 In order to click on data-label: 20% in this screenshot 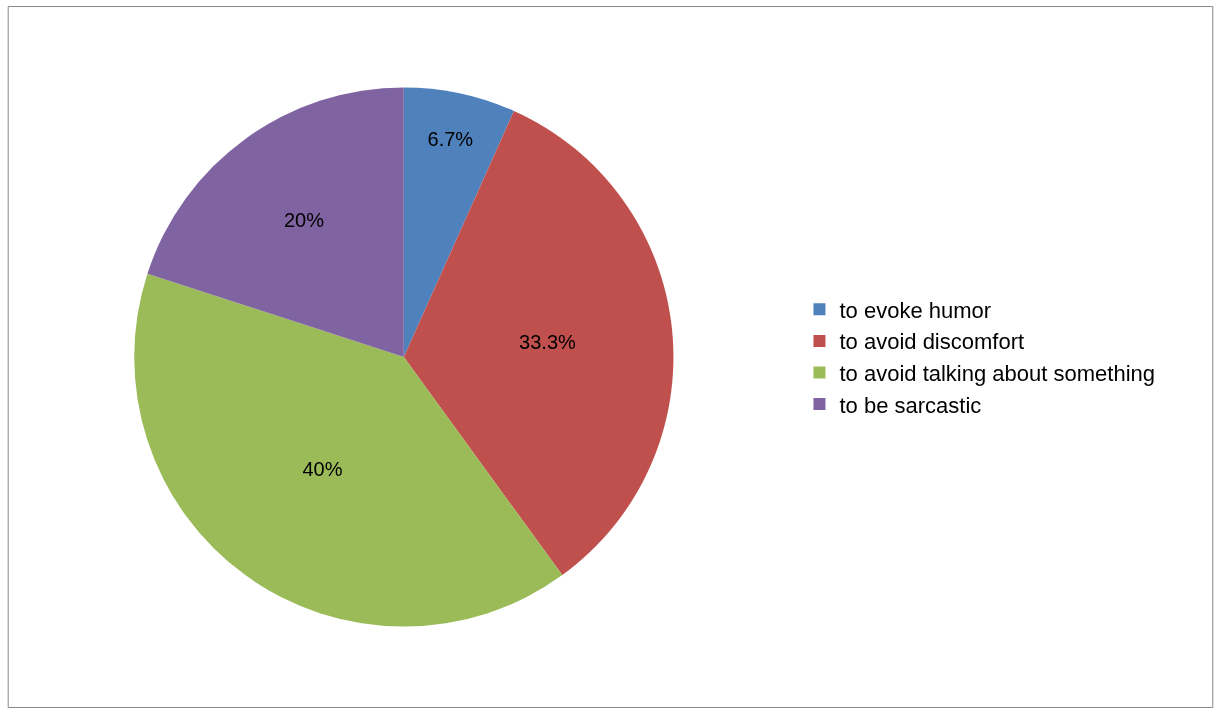, I will do `click(304, 219)`.